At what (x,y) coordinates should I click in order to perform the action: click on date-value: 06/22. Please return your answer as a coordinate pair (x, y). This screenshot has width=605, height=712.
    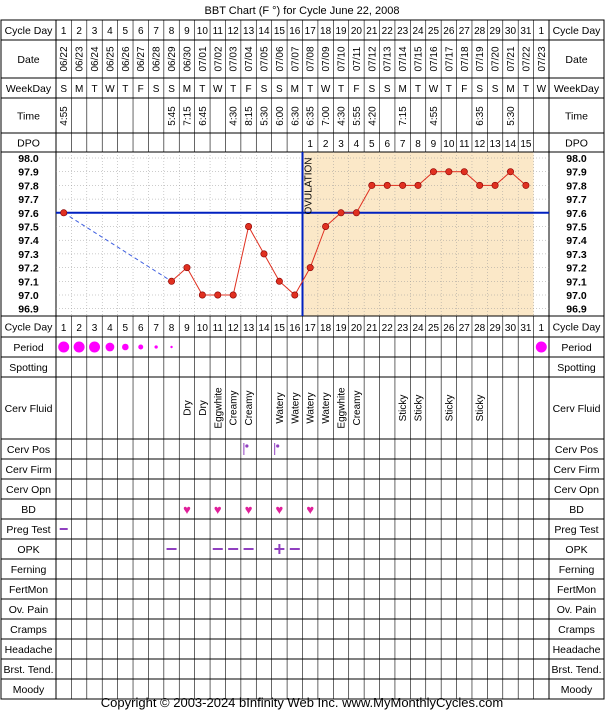
    Looking at the image, I should click on (64, 58).